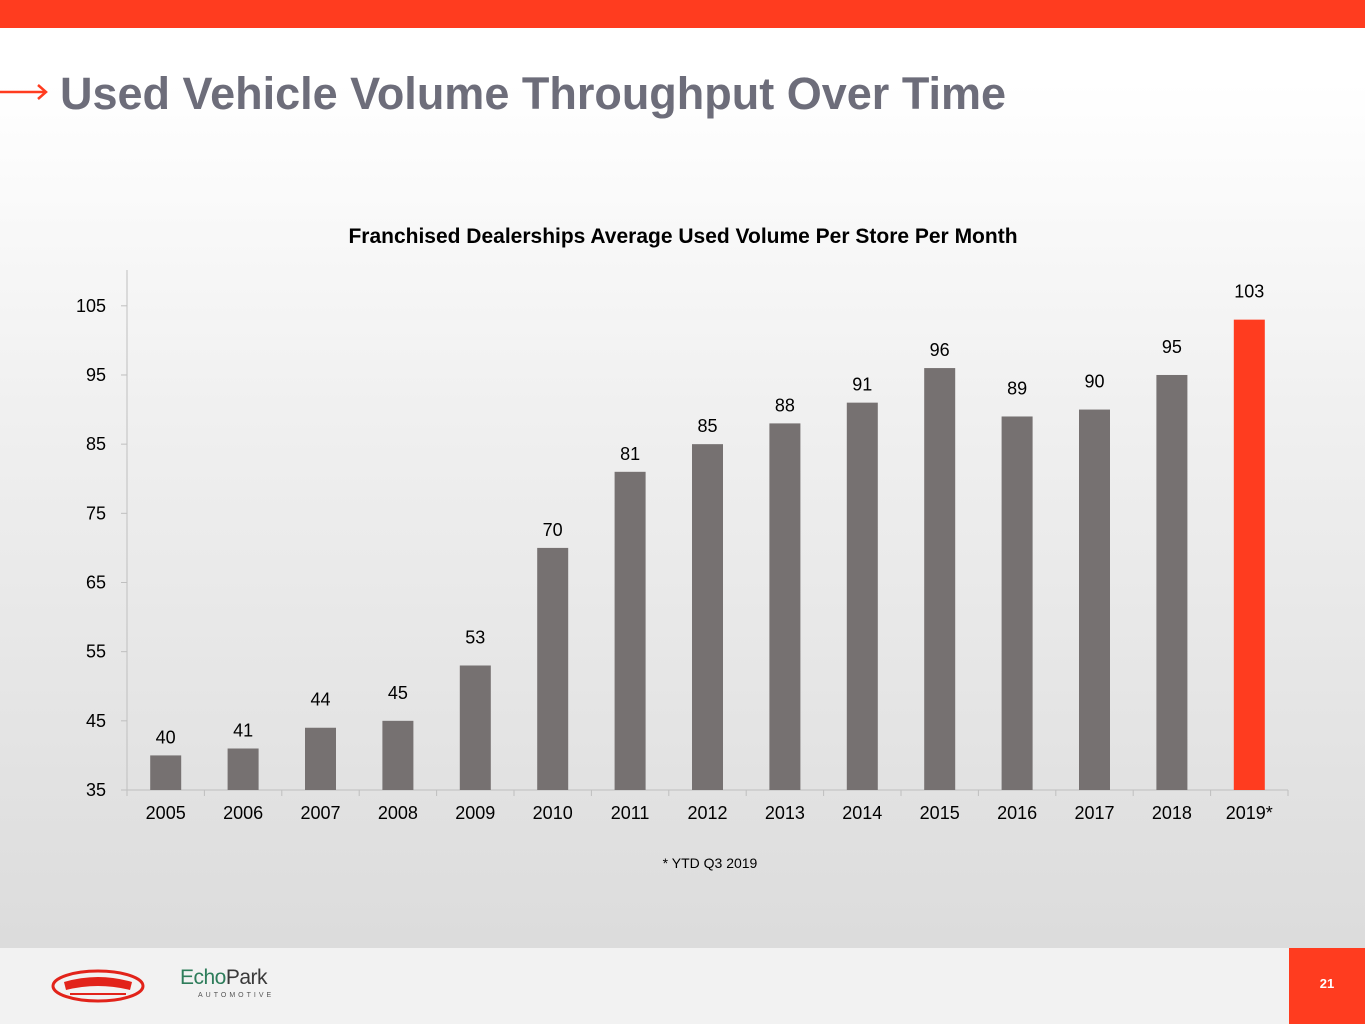 Image resolution: width=1365 pixels, height=1024 pixels. What do you see at coordinates (785, 405) in the screenshot?
I see `value-label: 88` at bounding box center [785, 405].